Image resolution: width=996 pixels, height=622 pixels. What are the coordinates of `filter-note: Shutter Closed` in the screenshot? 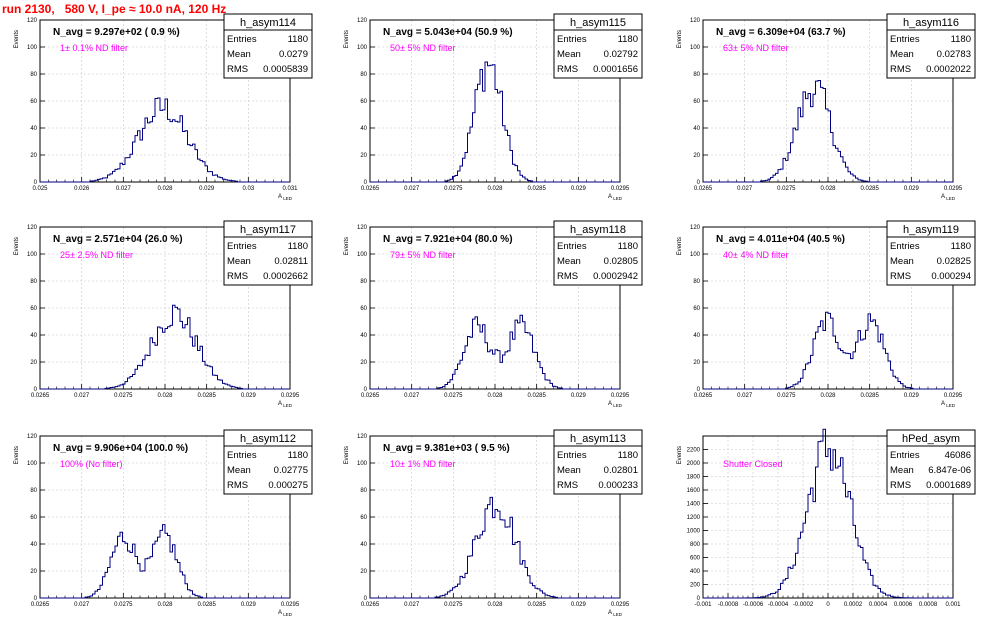 It's located at (753, 464).